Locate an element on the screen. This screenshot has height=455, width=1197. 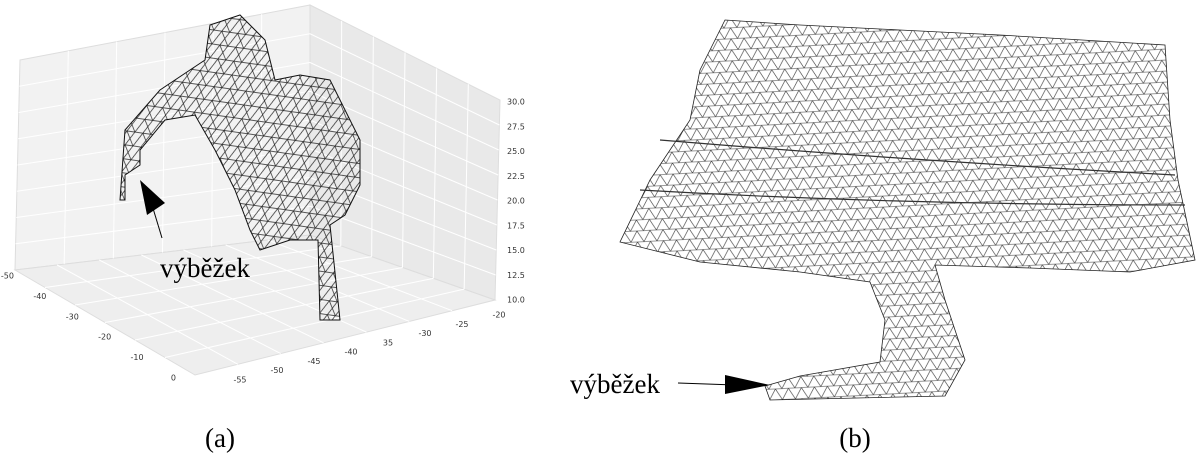
mesh-3d is located at coordinates (240, 167).